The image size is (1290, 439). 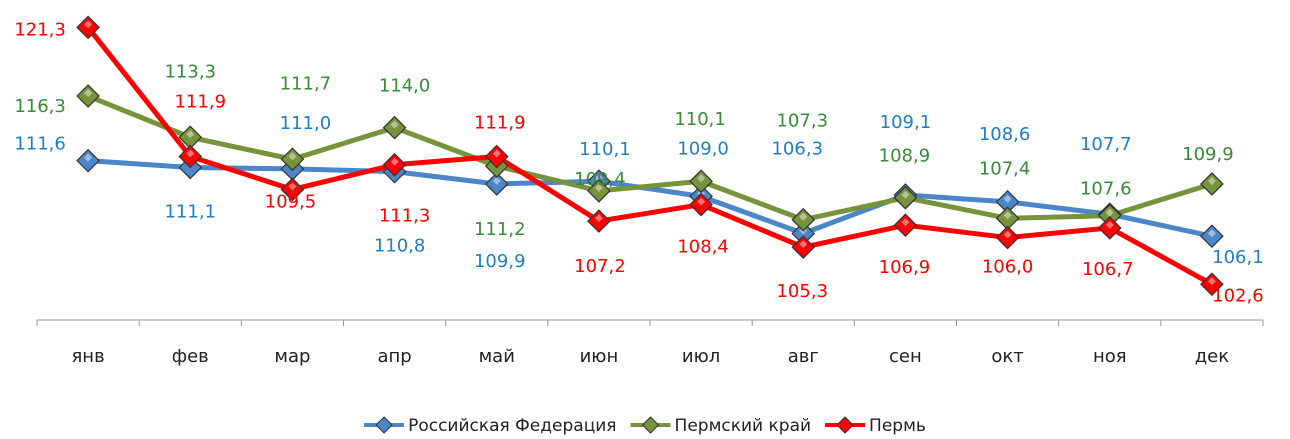 What do you see at coordinates (797, 148) in the screenshot?
I see `data-label: 106,3` at bounding box center [797, 148].